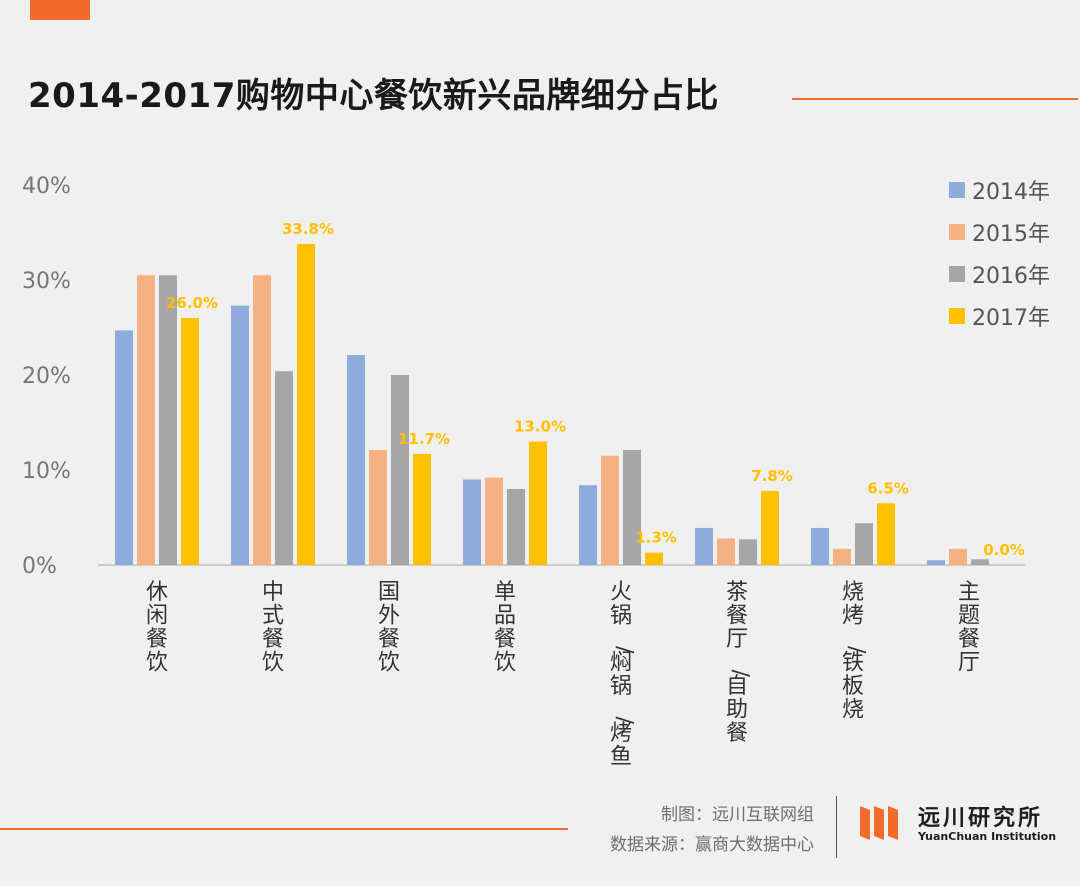 Image resolution: width=1080 pixels, height=886 pixels. I want to click on data-label: 33.8%, so click(308, 229).